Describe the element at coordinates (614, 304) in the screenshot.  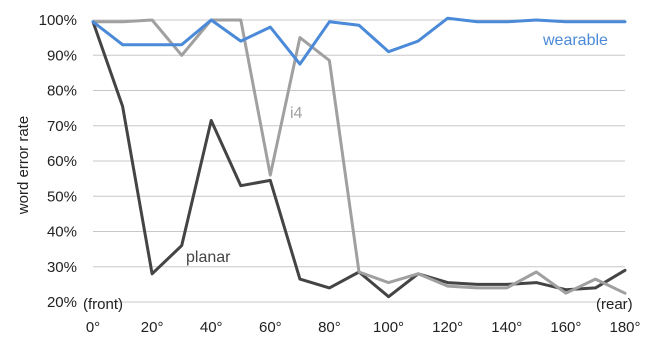
I see `rear-annotation: (rear)` at that location.